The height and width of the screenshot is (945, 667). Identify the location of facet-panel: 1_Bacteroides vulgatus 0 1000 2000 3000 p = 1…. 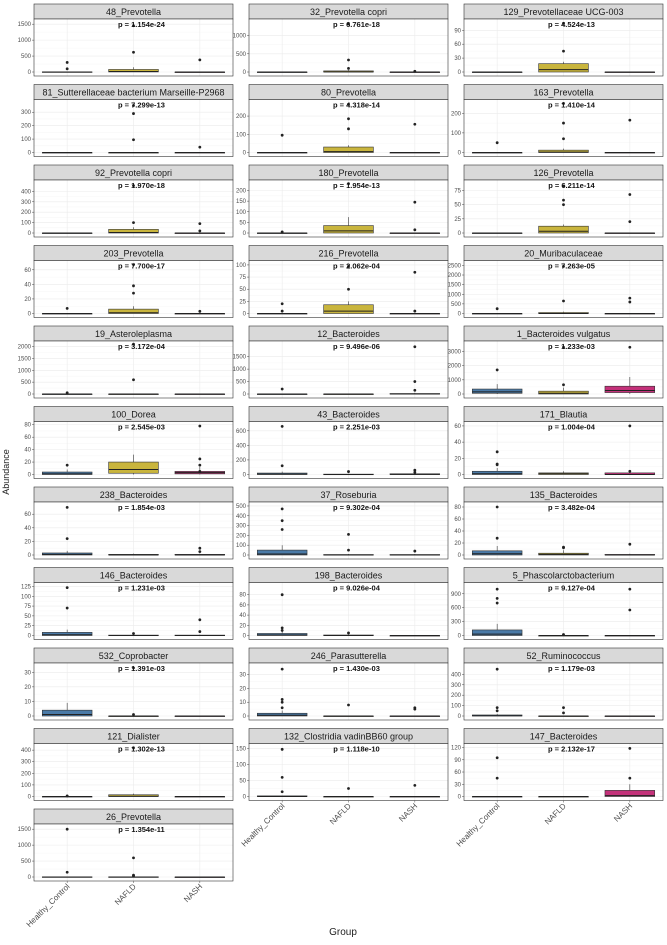
(556, 362).